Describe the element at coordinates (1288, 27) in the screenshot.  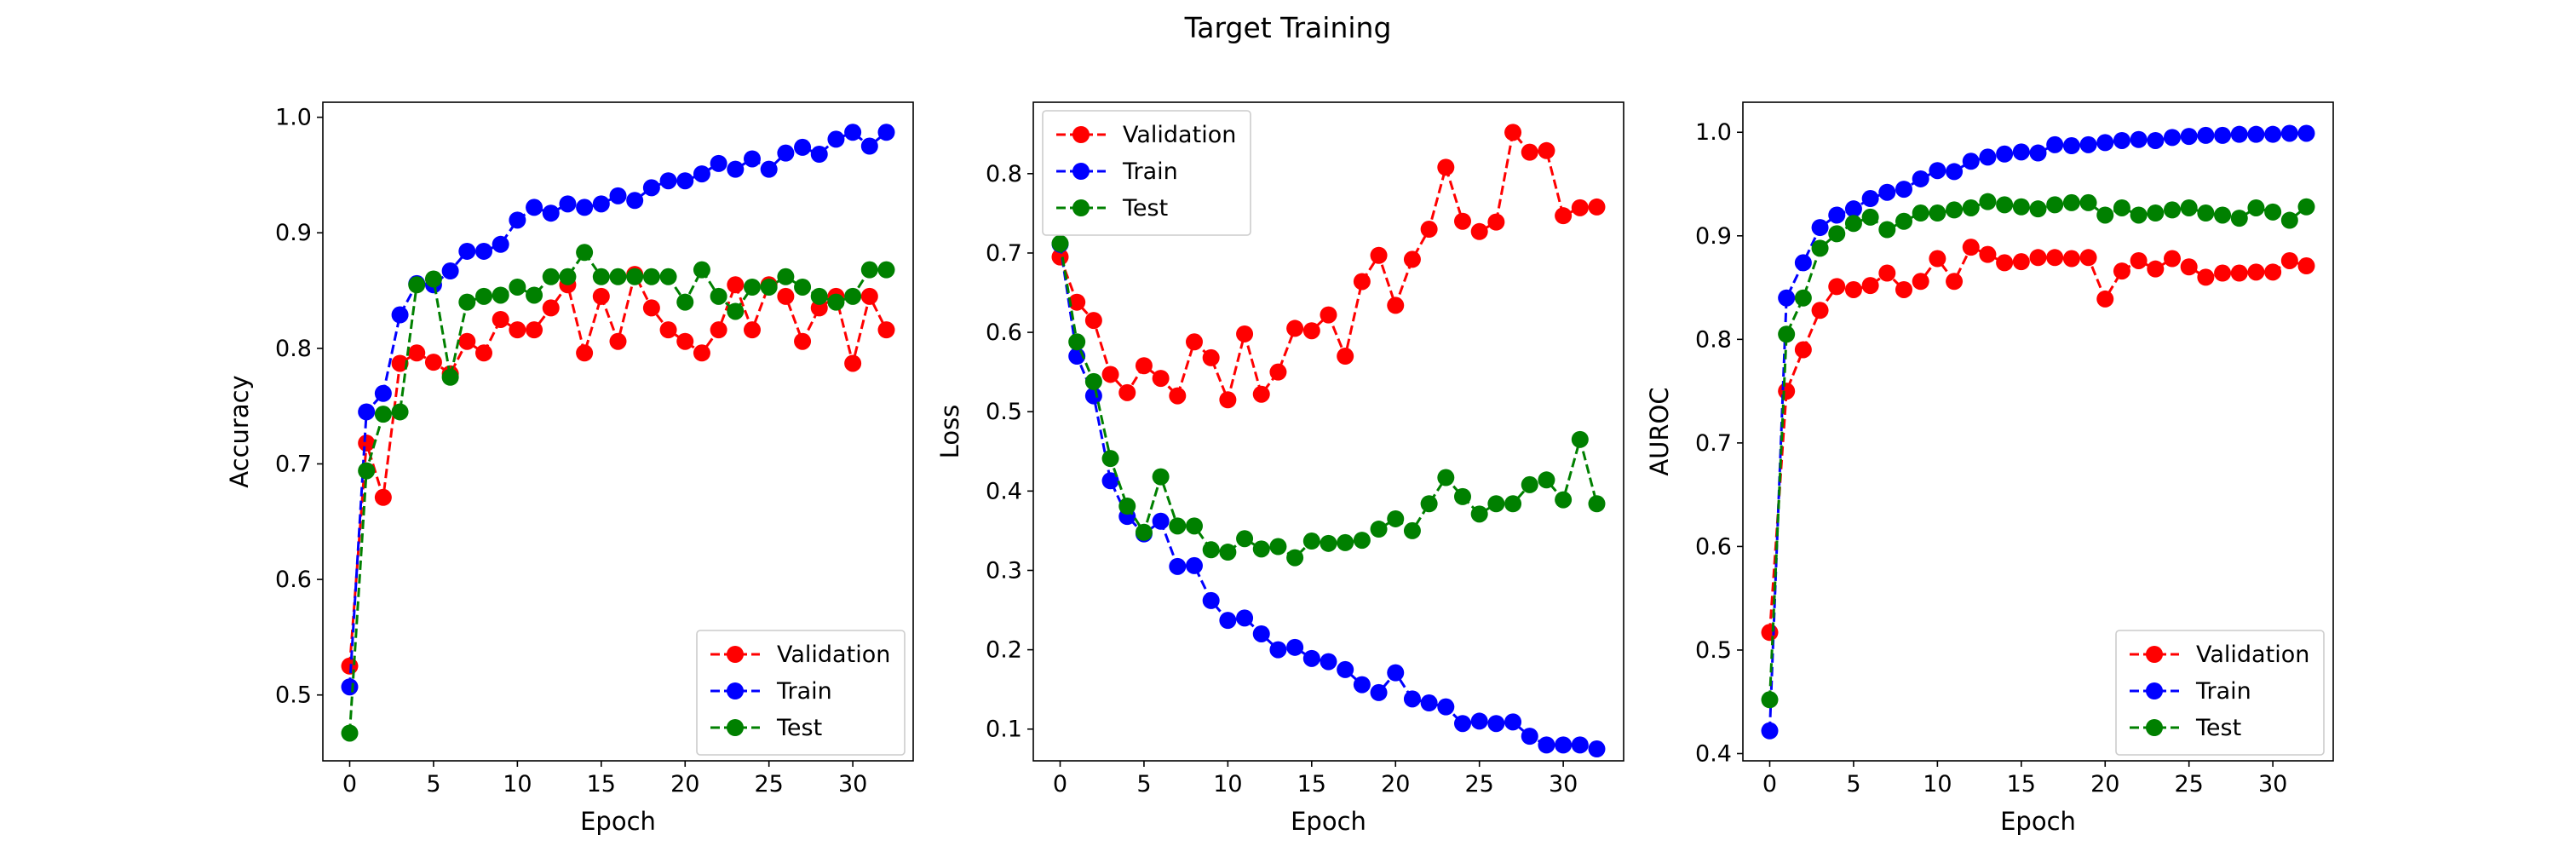
I see `figure-title: Target Training` at that location.